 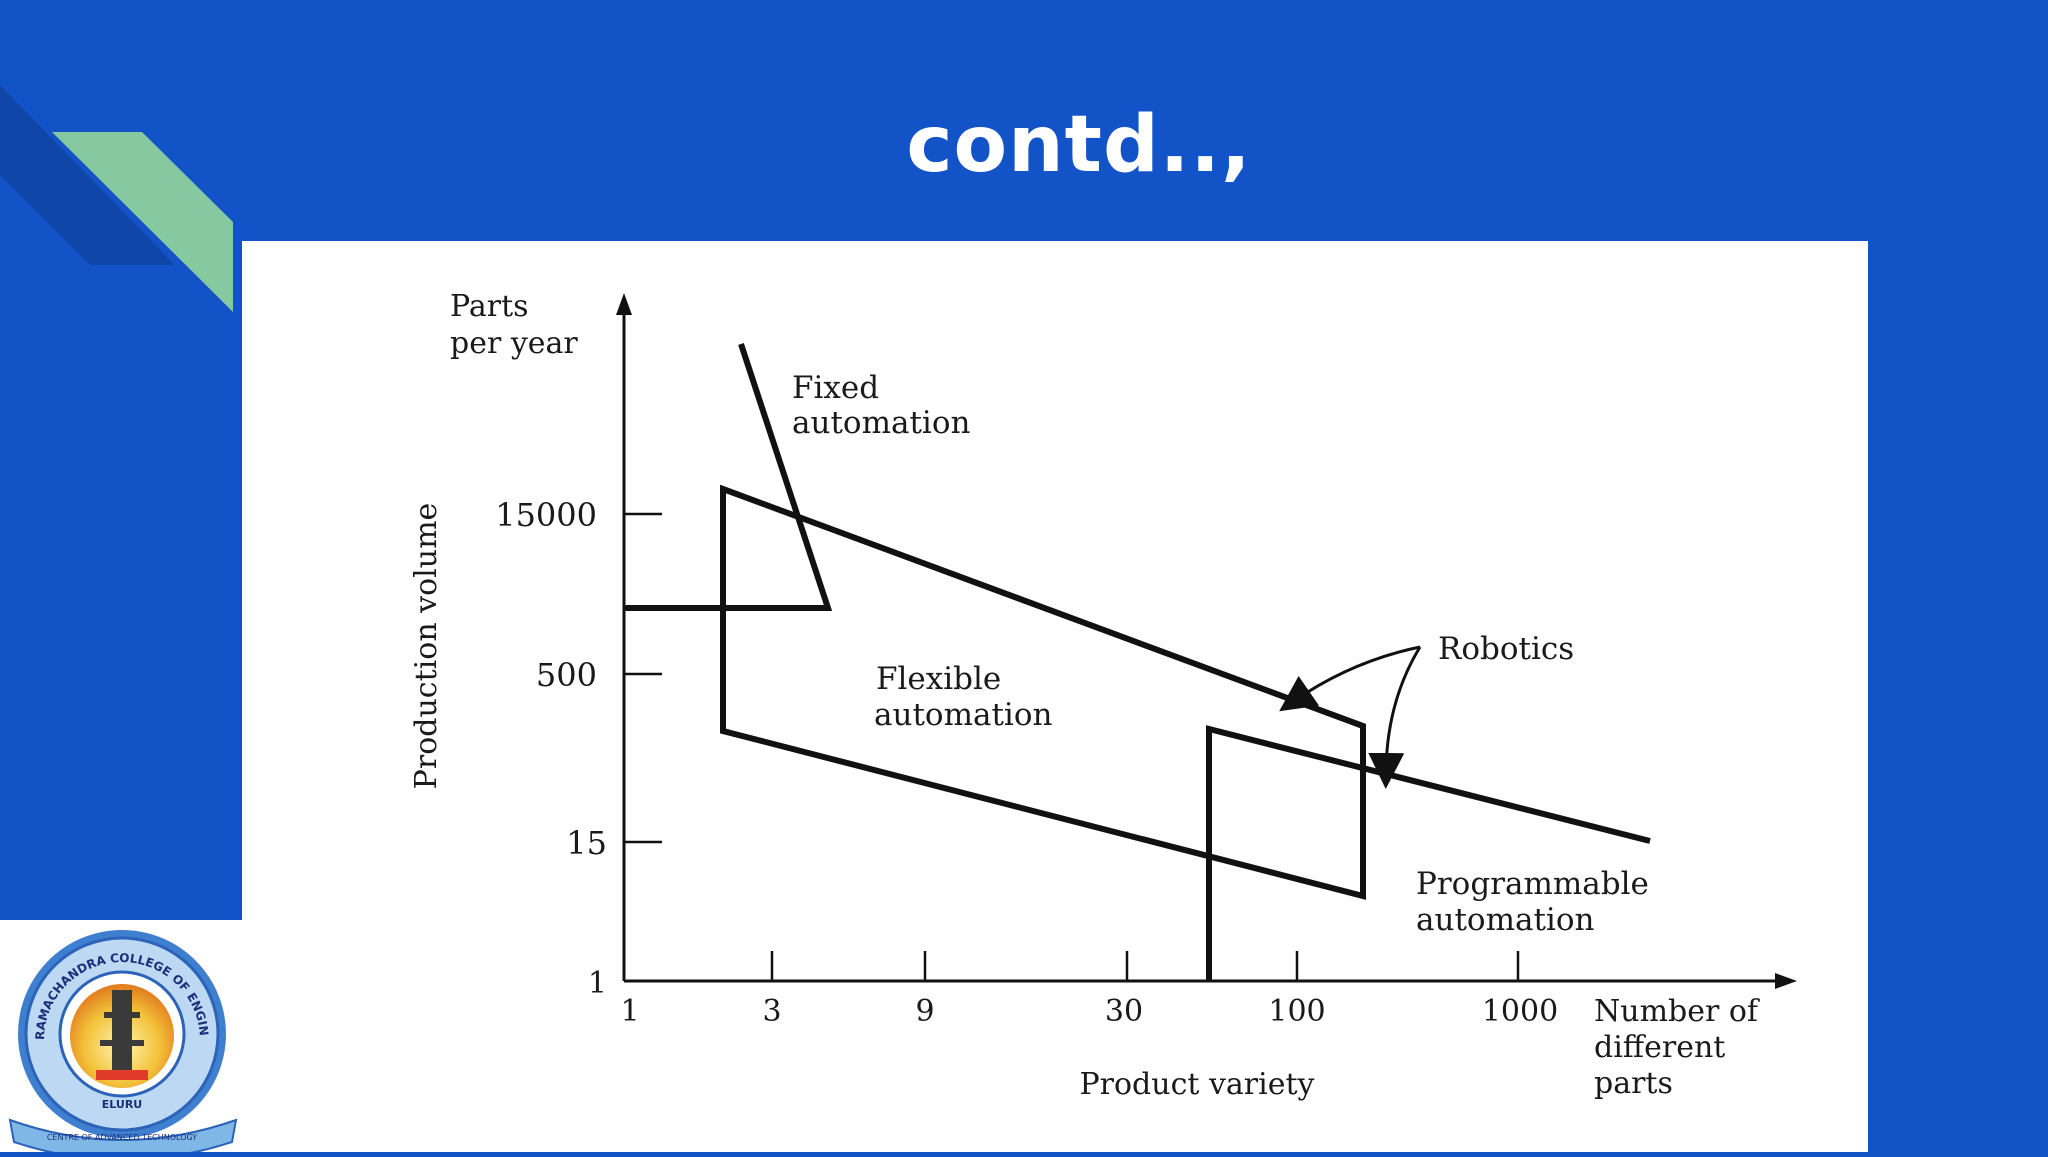 I want to click on y-axis-arrow, so click(x=624, y=304).